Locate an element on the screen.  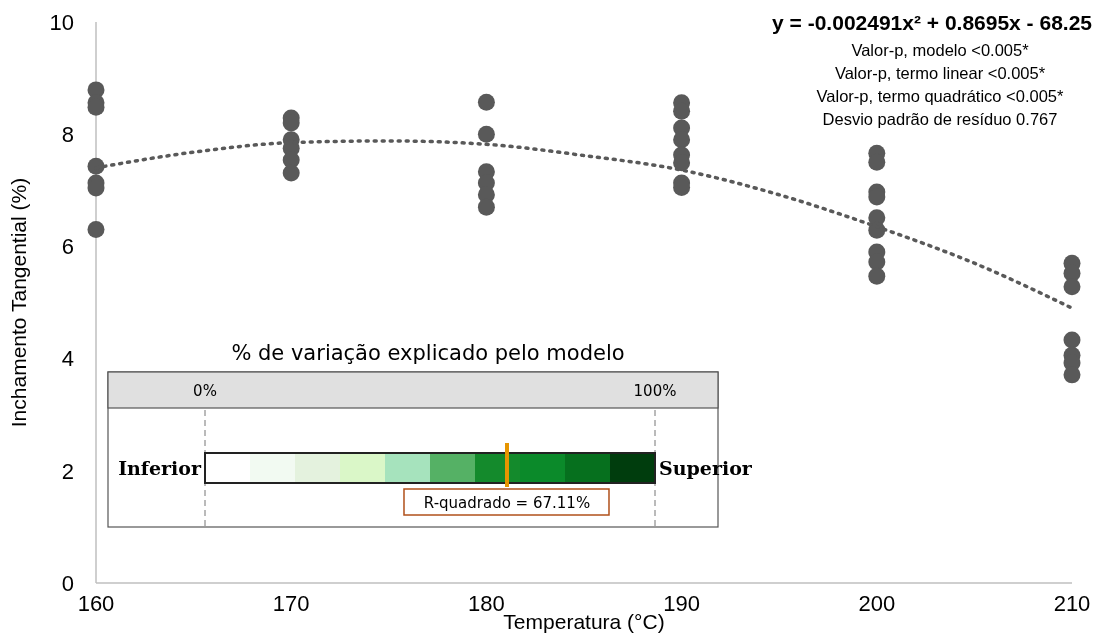
annotation: Inferior is located at coordinates (160, 468).